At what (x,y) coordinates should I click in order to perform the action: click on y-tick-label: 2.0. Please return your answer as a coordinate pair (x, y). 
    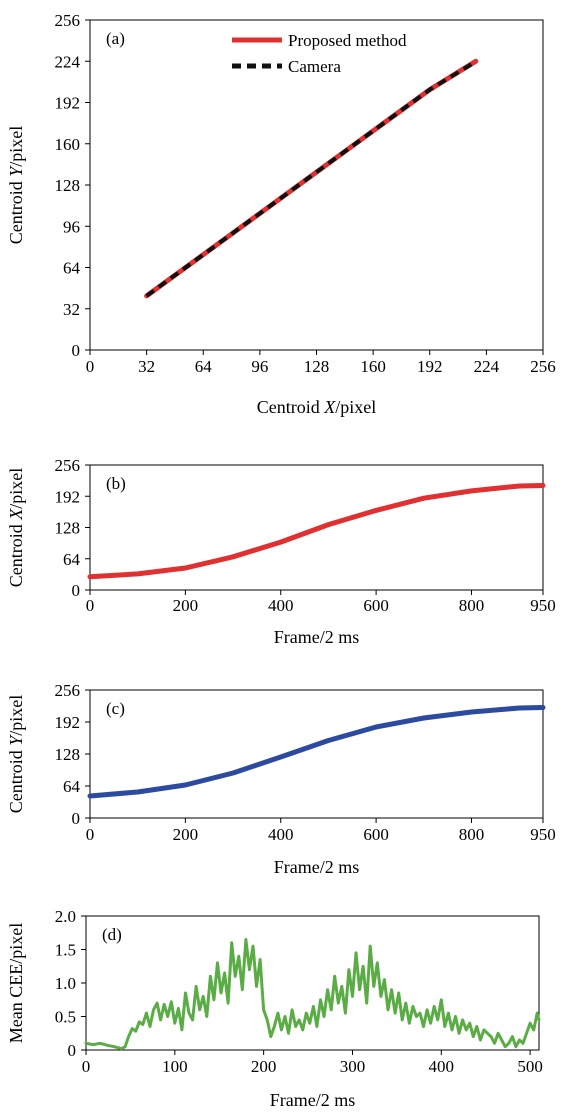
    Looking at the image, I should click on (65, 916).